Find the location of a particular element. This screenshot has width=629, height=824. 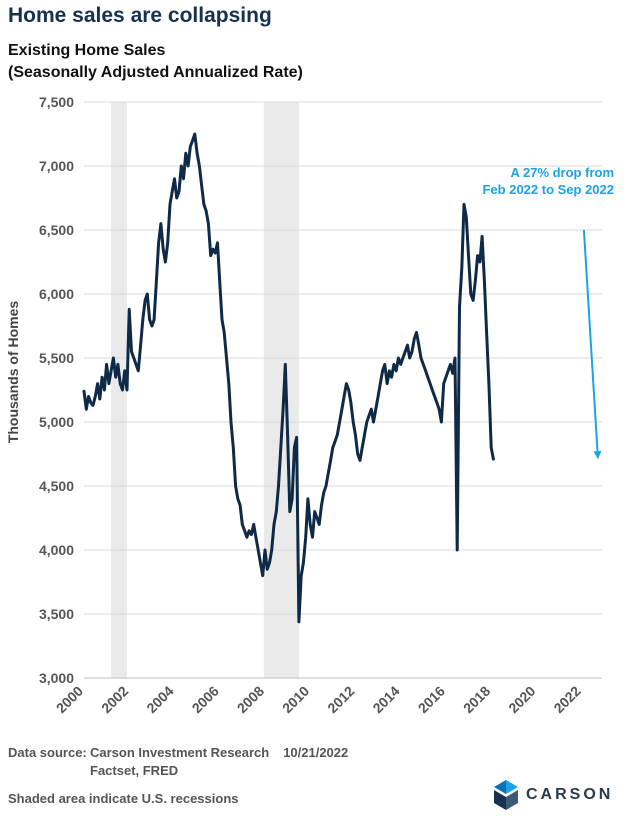

y-axis-label: Thousands of Homes is located at coordinates (13, 372).